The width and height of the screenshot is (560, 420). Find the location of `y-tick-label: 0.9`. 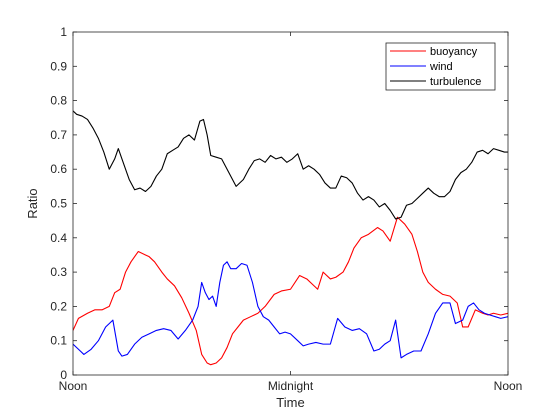

y-tick-label: 0.9 is located at coordinates (58, 66).